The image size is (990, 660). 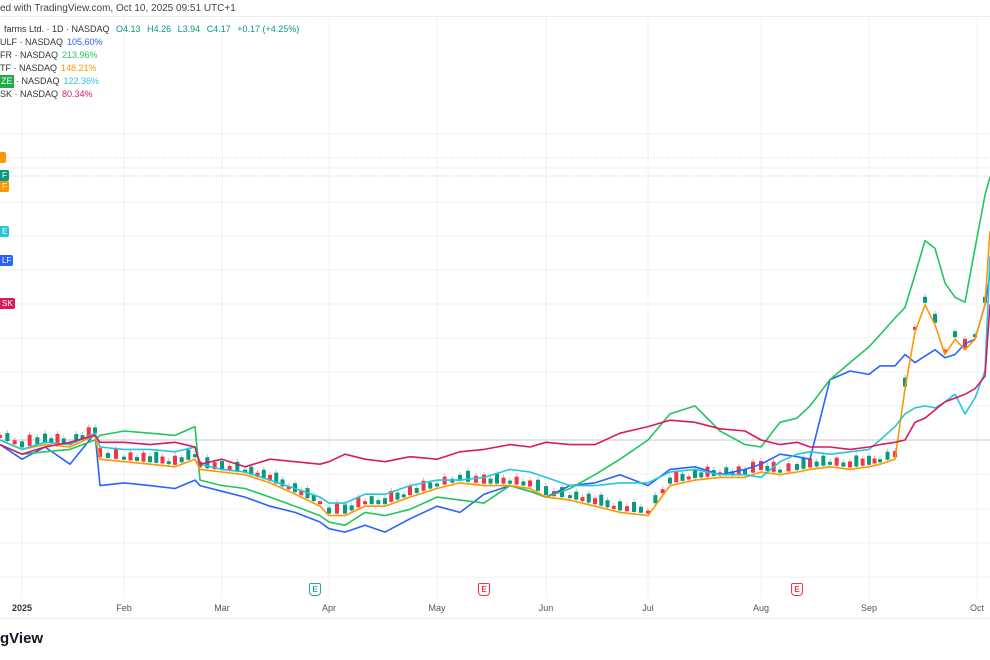 I want to click on x-axis-label: Sep, so click(x=869, y=608).